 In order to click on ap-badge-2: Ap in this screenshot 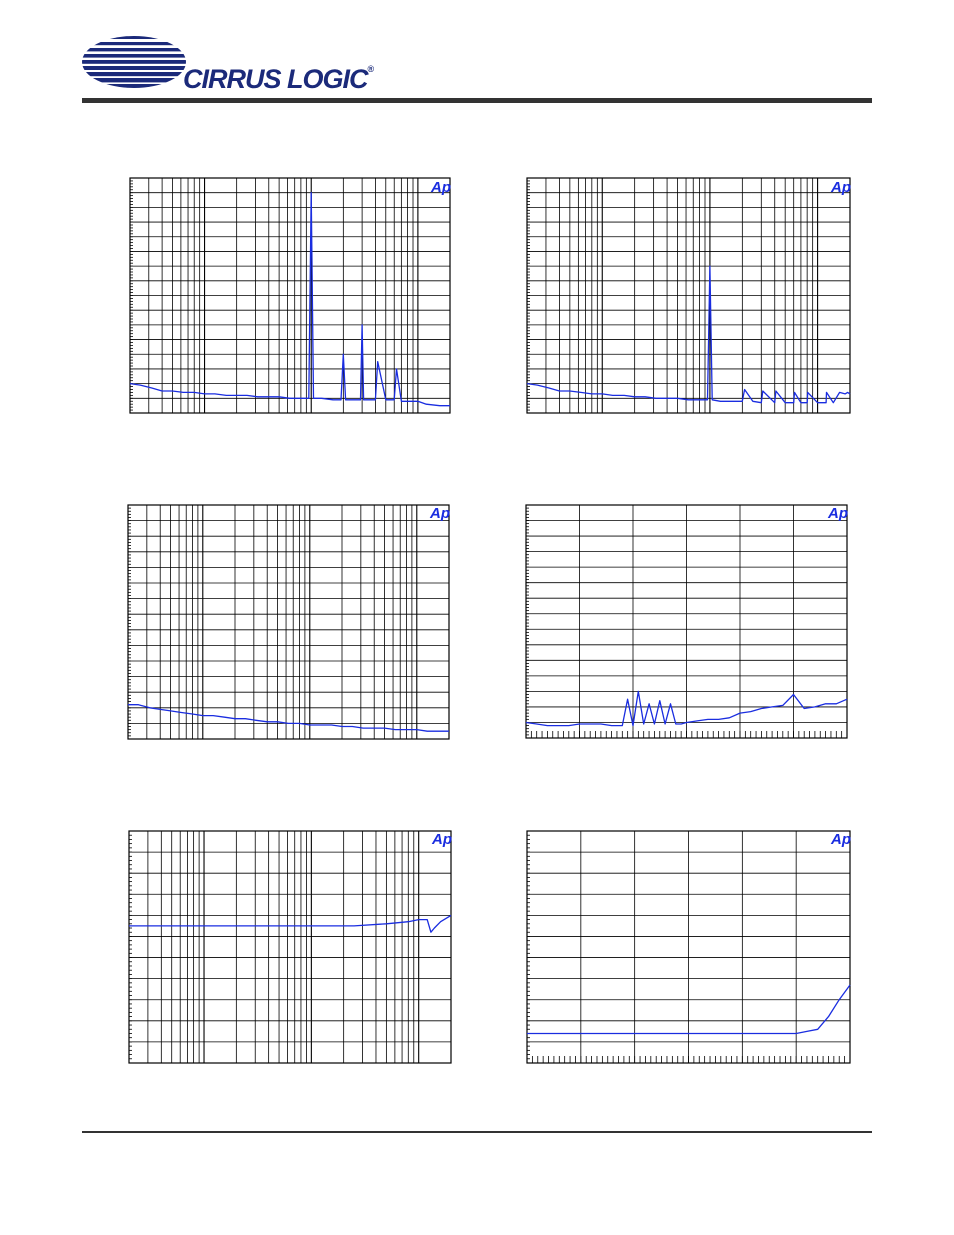, I will do `click(841, 187)`.